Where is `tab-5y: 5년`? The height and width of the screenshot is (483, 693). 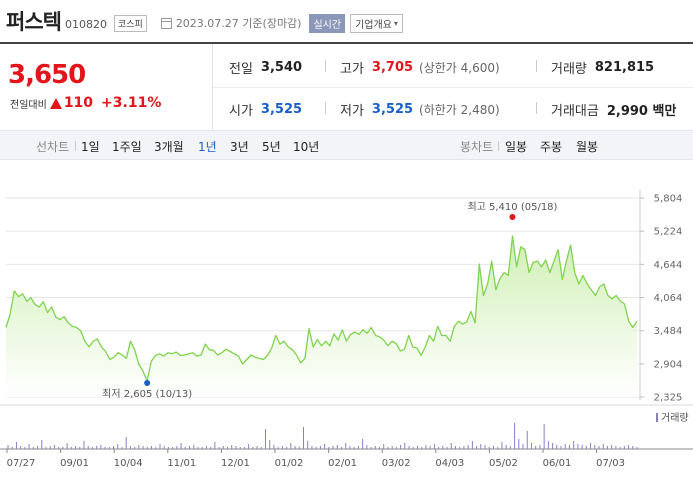 tab-5y: 5년 is located at coordinates (271, 147).